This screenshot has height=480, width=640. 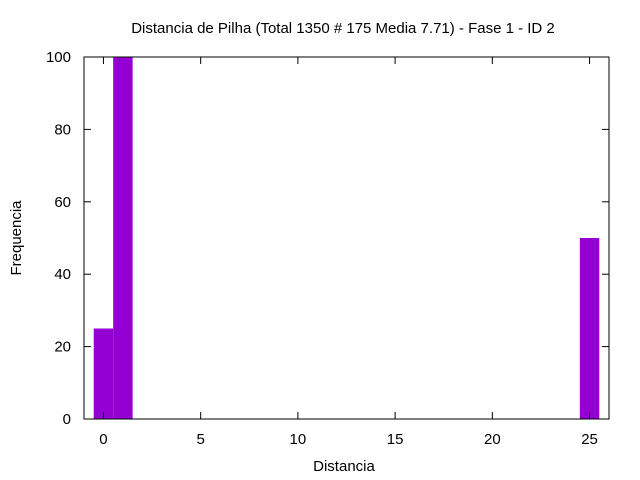 I want to click on y-tick-label-100: 100, so click(x=58, y=57).